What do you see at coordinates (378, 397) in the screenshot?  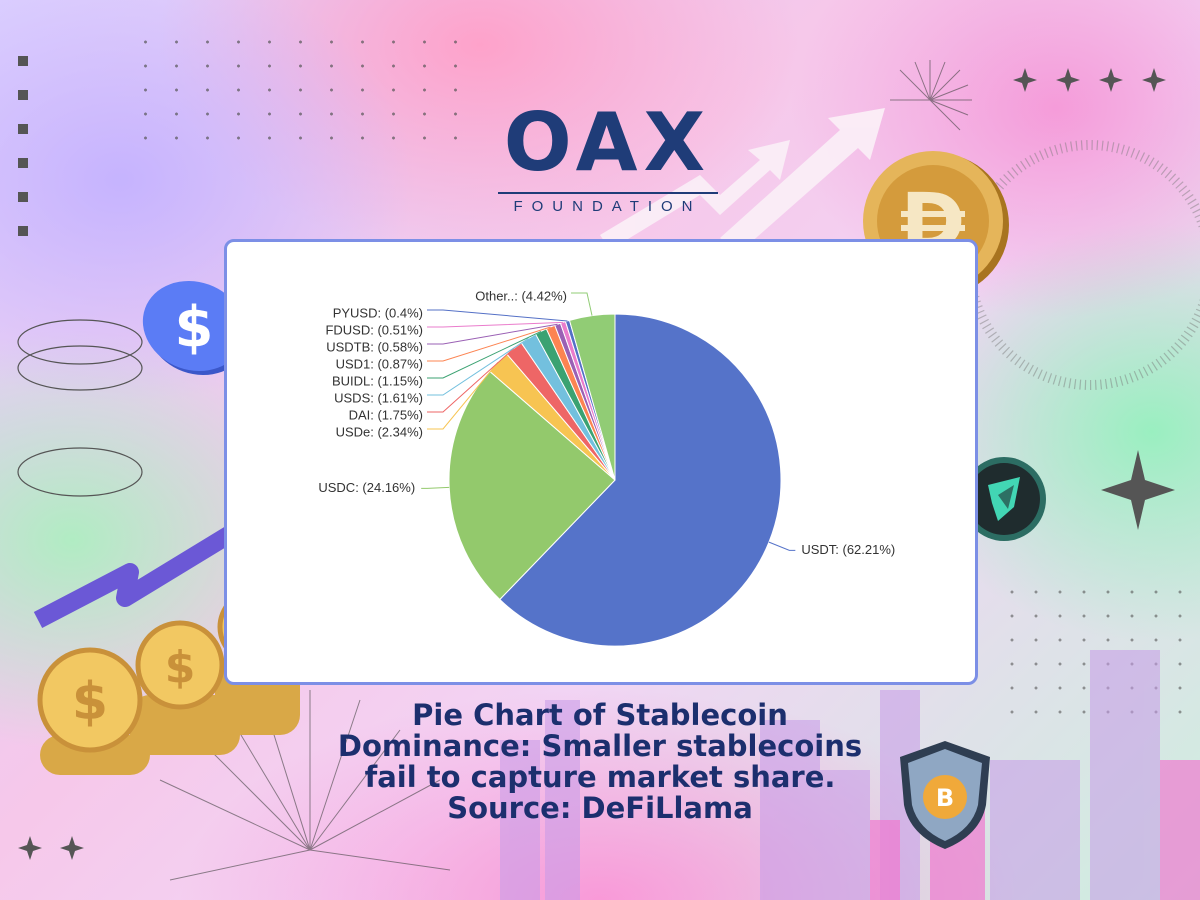 I see `slice-label-usds: USDS: (1.61%)` at bounding box center [378, 397].